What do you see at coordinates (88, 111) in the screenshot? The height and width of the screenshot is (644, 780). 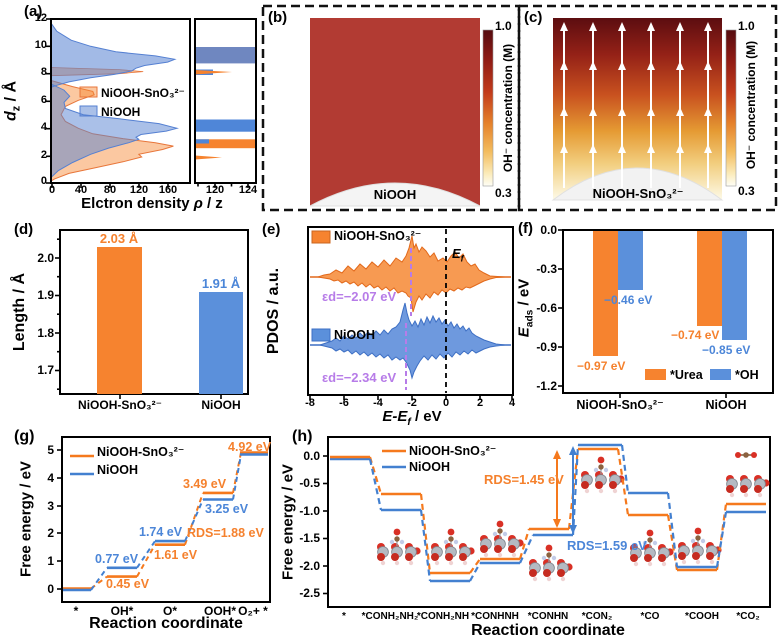 I see `a-legend-swatch-niooh` at bounding box center [88, 111].